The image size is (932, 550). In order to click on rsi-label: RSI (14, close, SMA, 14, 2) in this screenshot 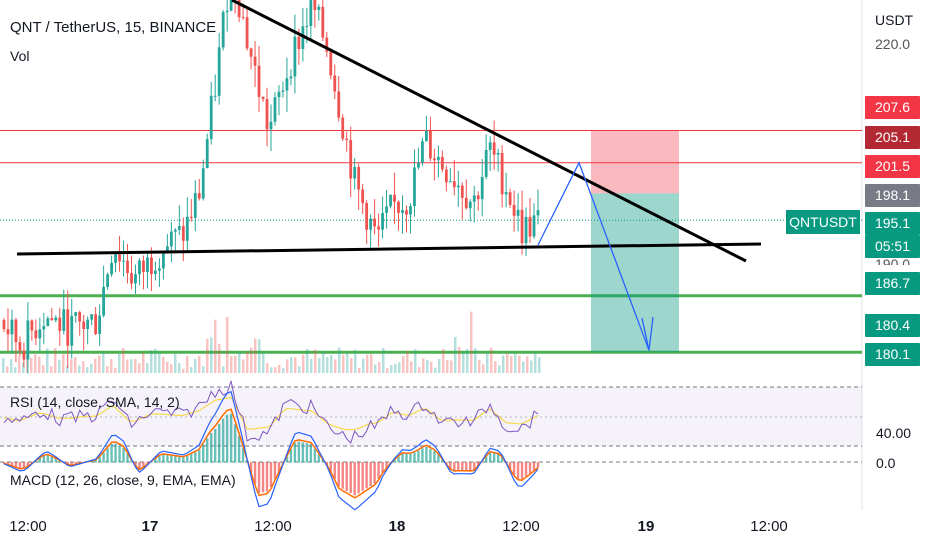, I will do `click(95, 402)`.